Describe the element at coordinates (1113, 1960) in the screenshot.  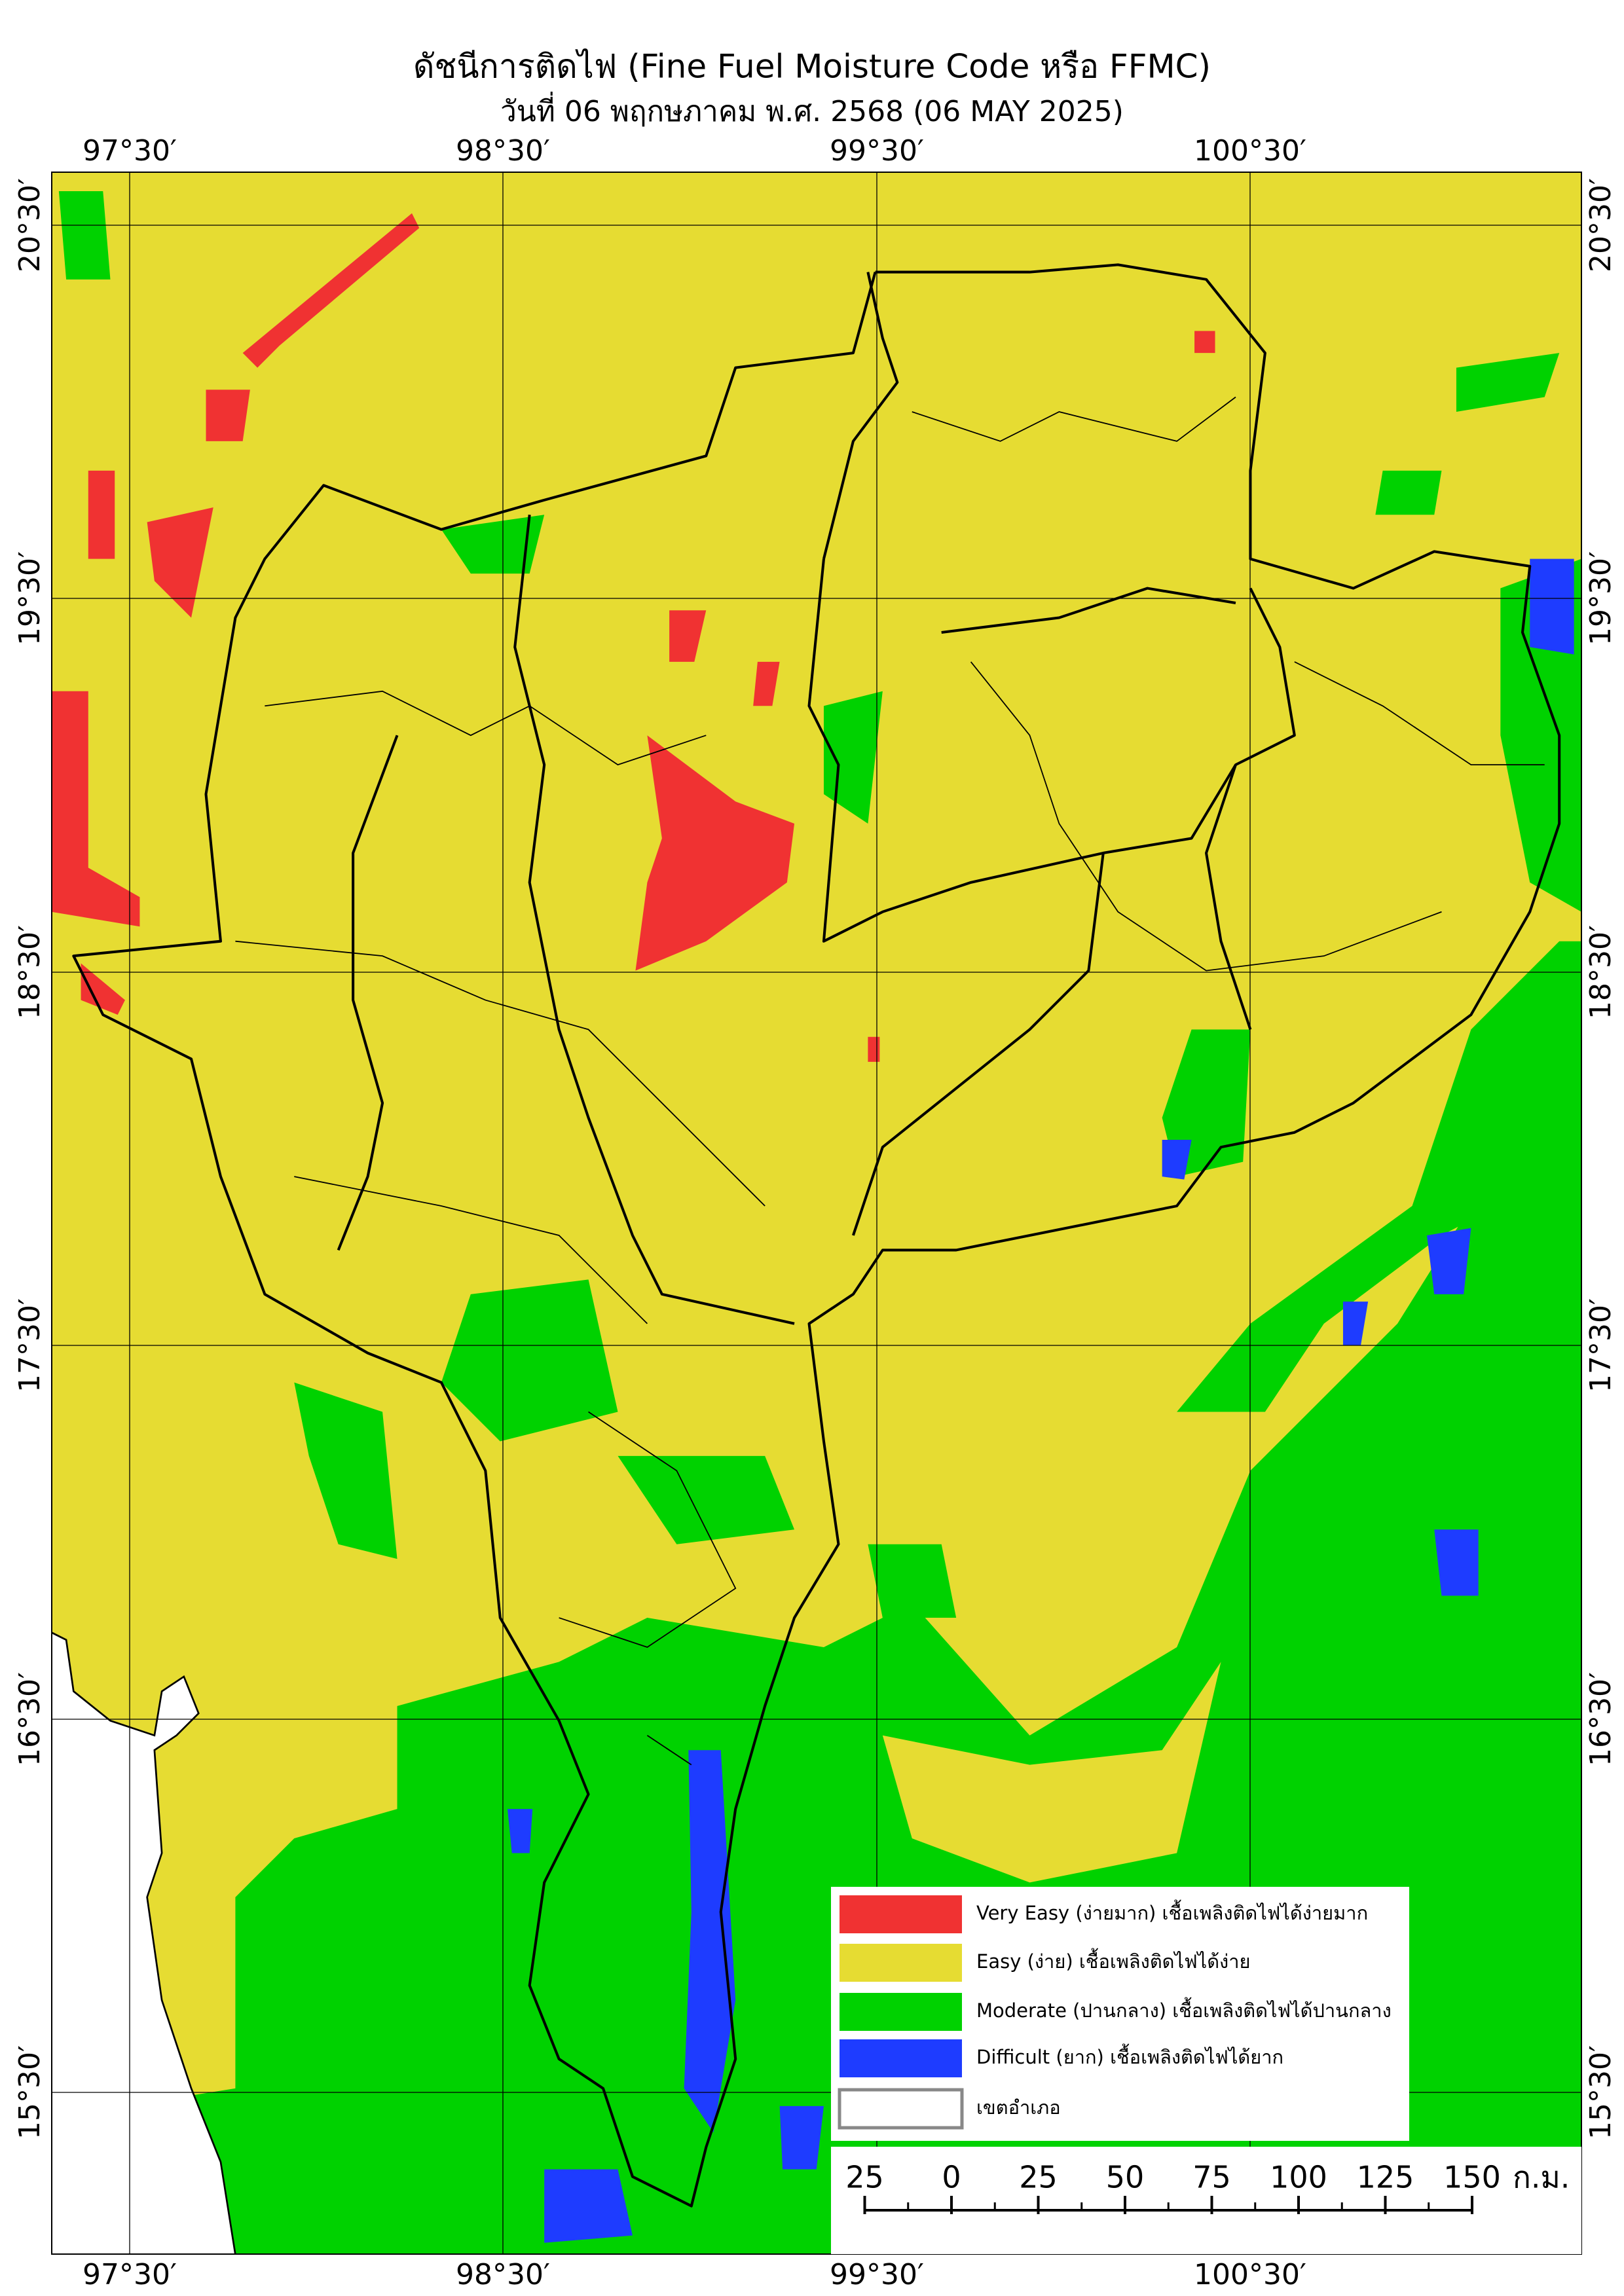
I see `legend-label: Easy (ง่าย) เชื้อเพลิงติดไฟได้ง่าย` at that location.